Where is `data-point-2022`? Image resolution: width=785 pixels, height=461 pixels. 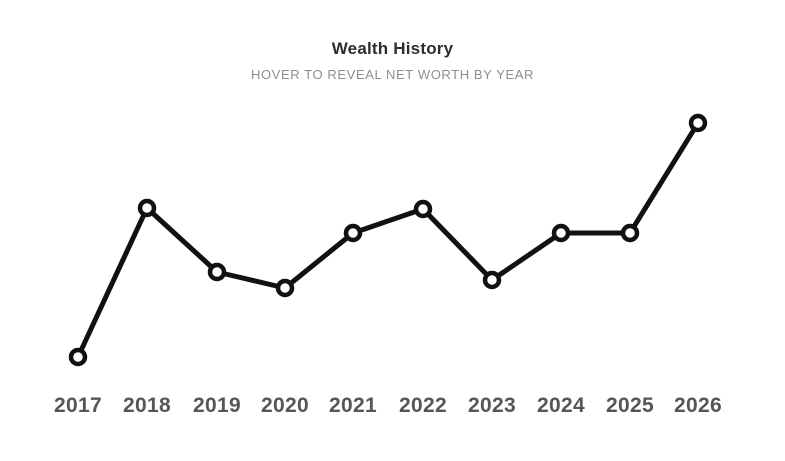
data-point-2022 is located at coordinates (423, 209).